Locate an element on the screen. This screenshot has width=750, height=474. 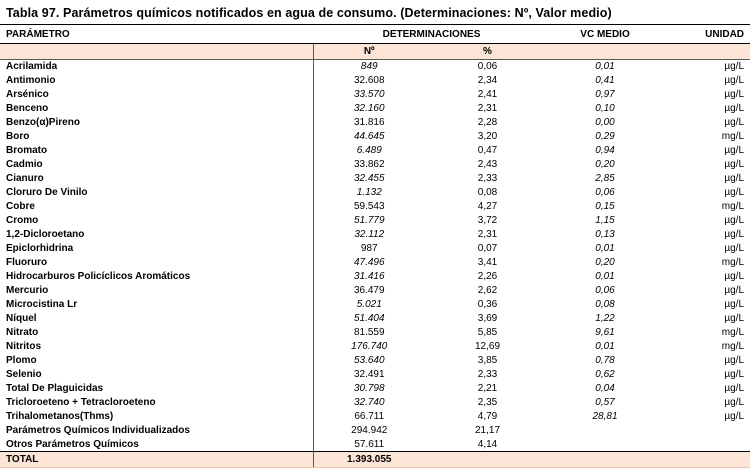
table-row: Antimonio 32.608 2,34 0,41 µg/L is located at coordinates (375, 80).